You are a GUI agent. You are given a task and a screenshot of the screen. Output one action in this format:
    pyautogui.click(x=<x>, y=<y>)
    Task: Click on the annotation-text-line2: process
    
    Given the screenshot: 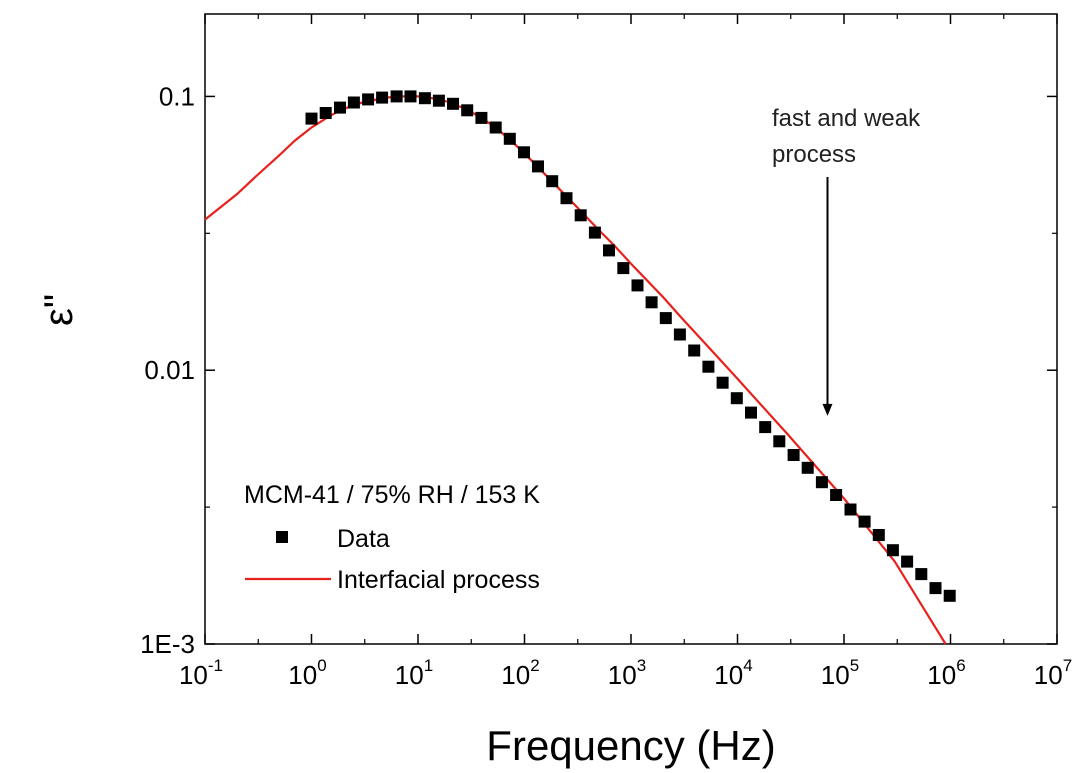 What is the action you would take?
    pyautogui.click(x=814, y=154)
    